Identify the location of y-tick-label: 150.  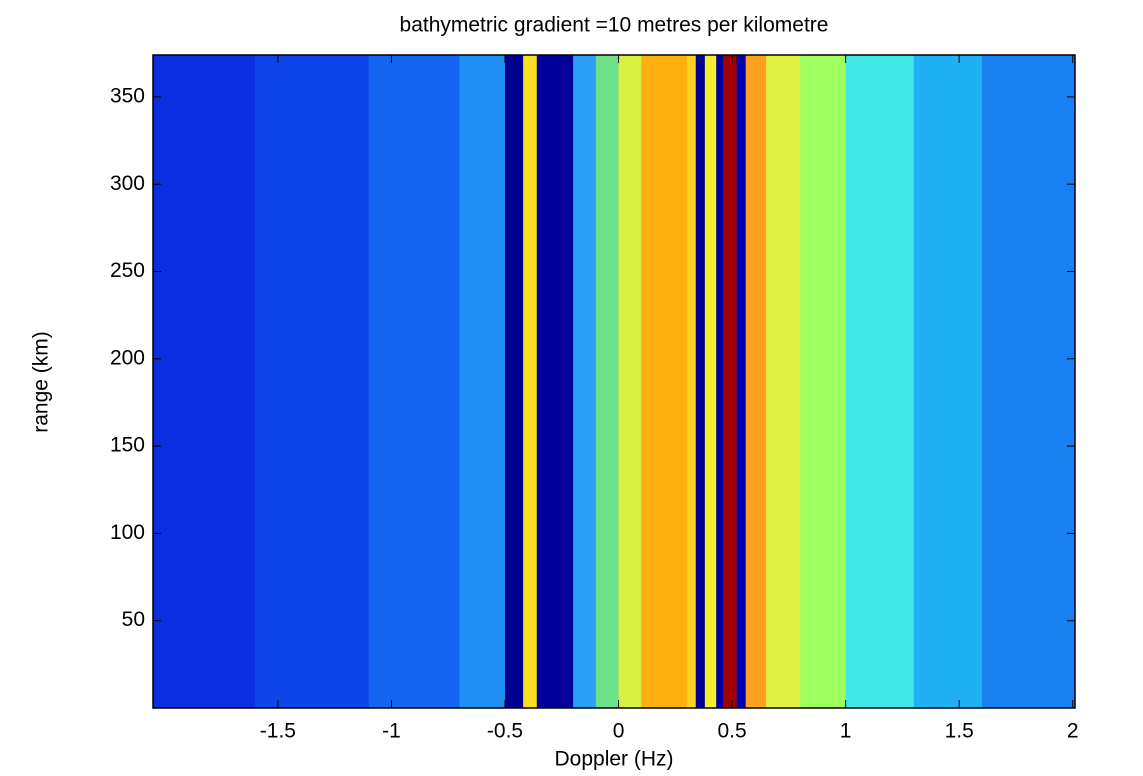
(127, 445).